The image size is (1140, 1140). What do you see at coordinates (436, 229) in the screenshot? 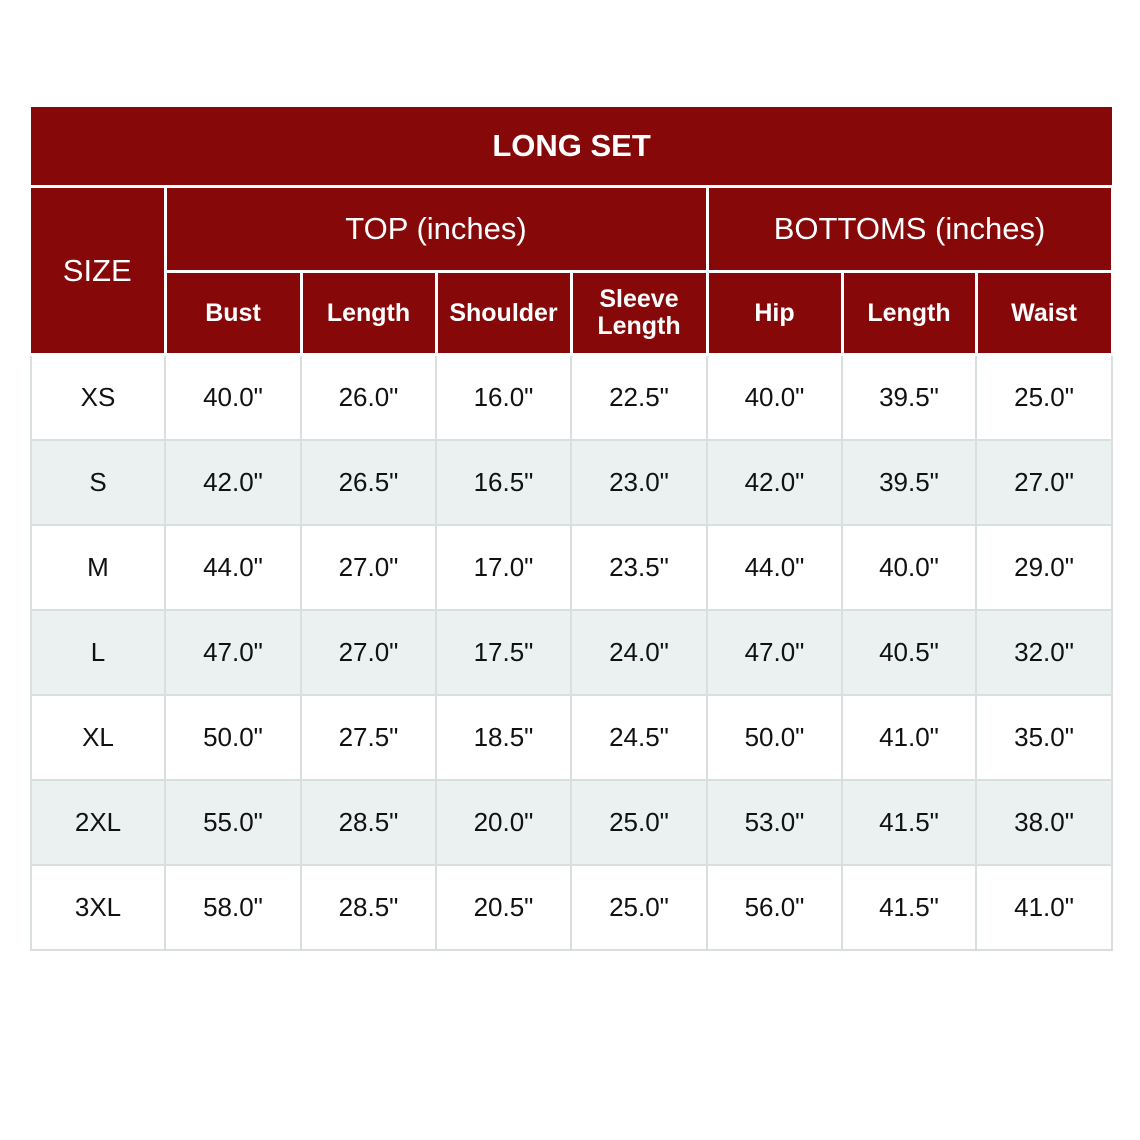
I see `top-group-header: TOP (inches)` at bounding box center [436, 229].